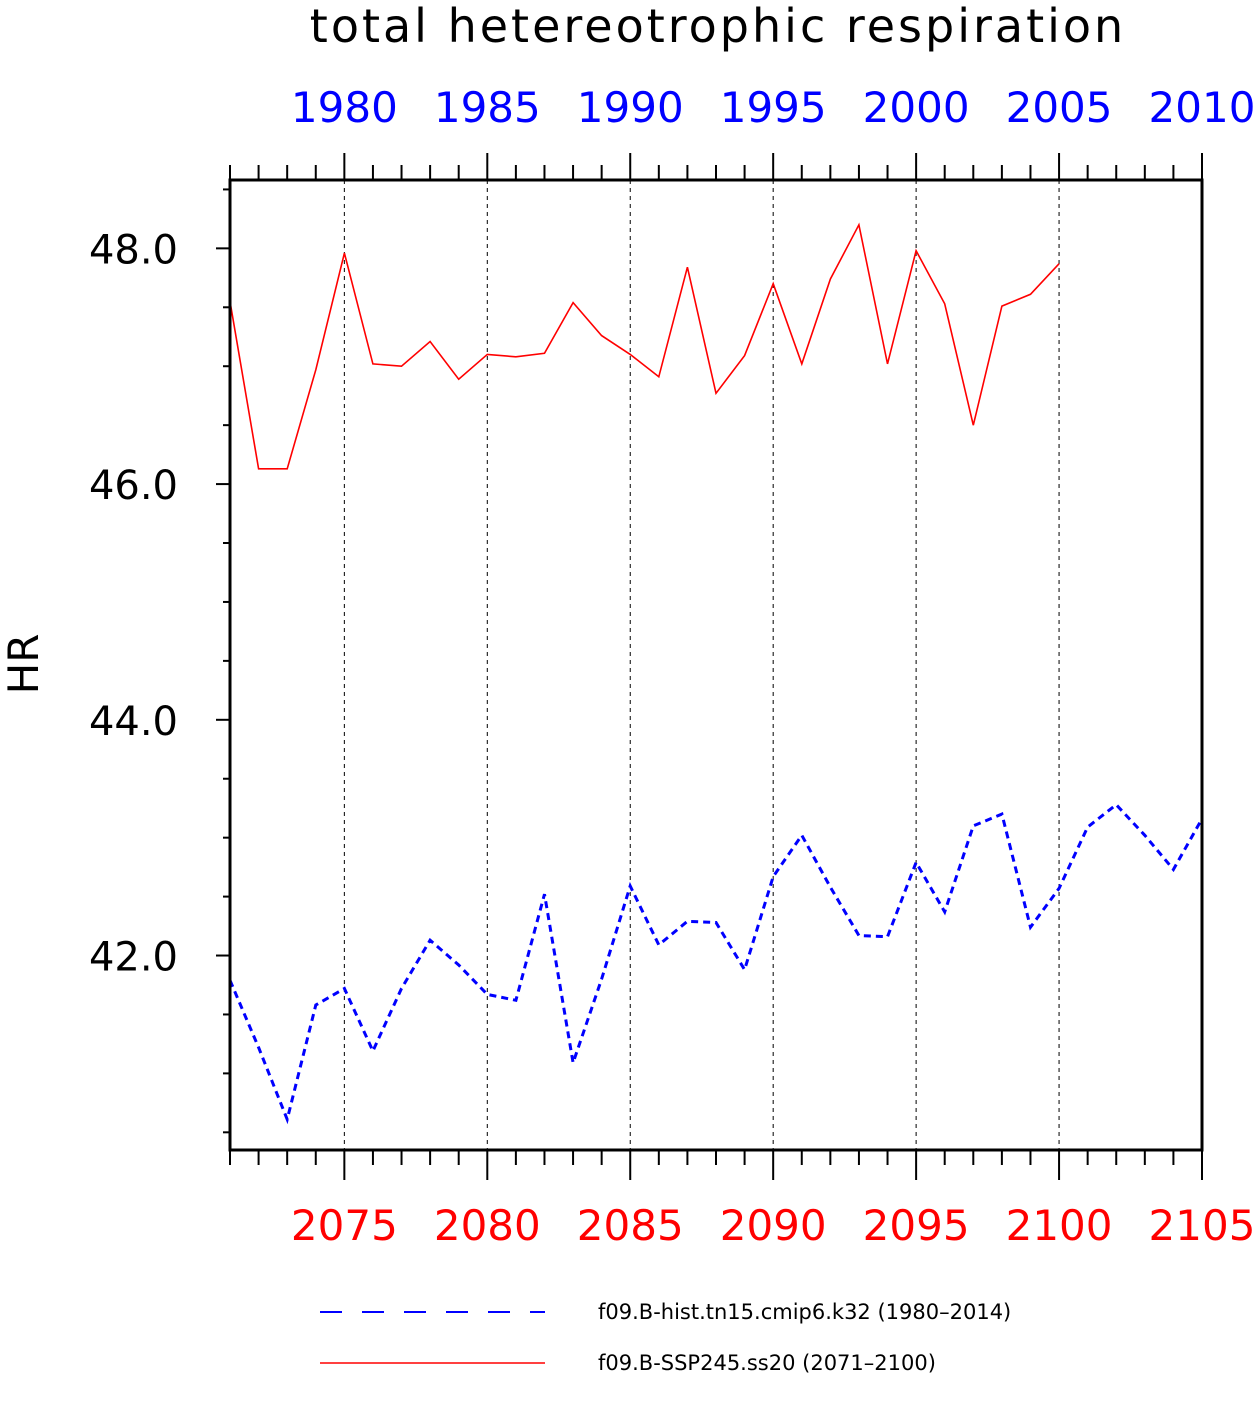 Image resolution: width=1260 pixels, height=1407 pixels. I want to click on legend-label: f09.B-hist.tn15.cmip6.k32 (1980–2014), so click(804, 1312).